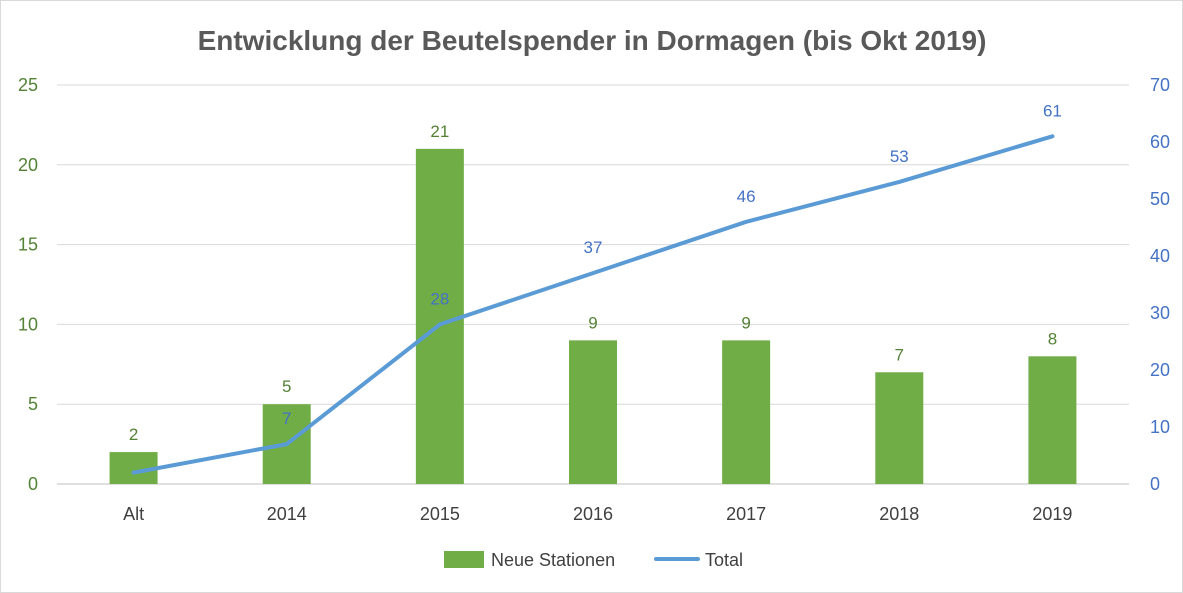 This screenshot has width=1183, height=593. Describe the element at coordinates (464, 559) in the screenshot. I see `legend-swatch-bar` at that location.